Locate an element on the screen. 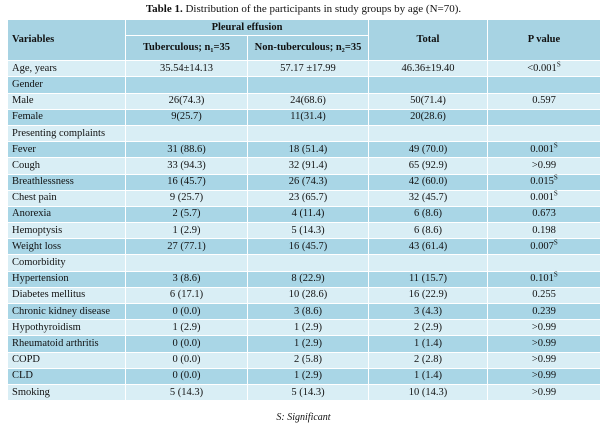 The image size is (607, 428). p-value-cell-text: 0.015 is located at coordinates (542, 182).